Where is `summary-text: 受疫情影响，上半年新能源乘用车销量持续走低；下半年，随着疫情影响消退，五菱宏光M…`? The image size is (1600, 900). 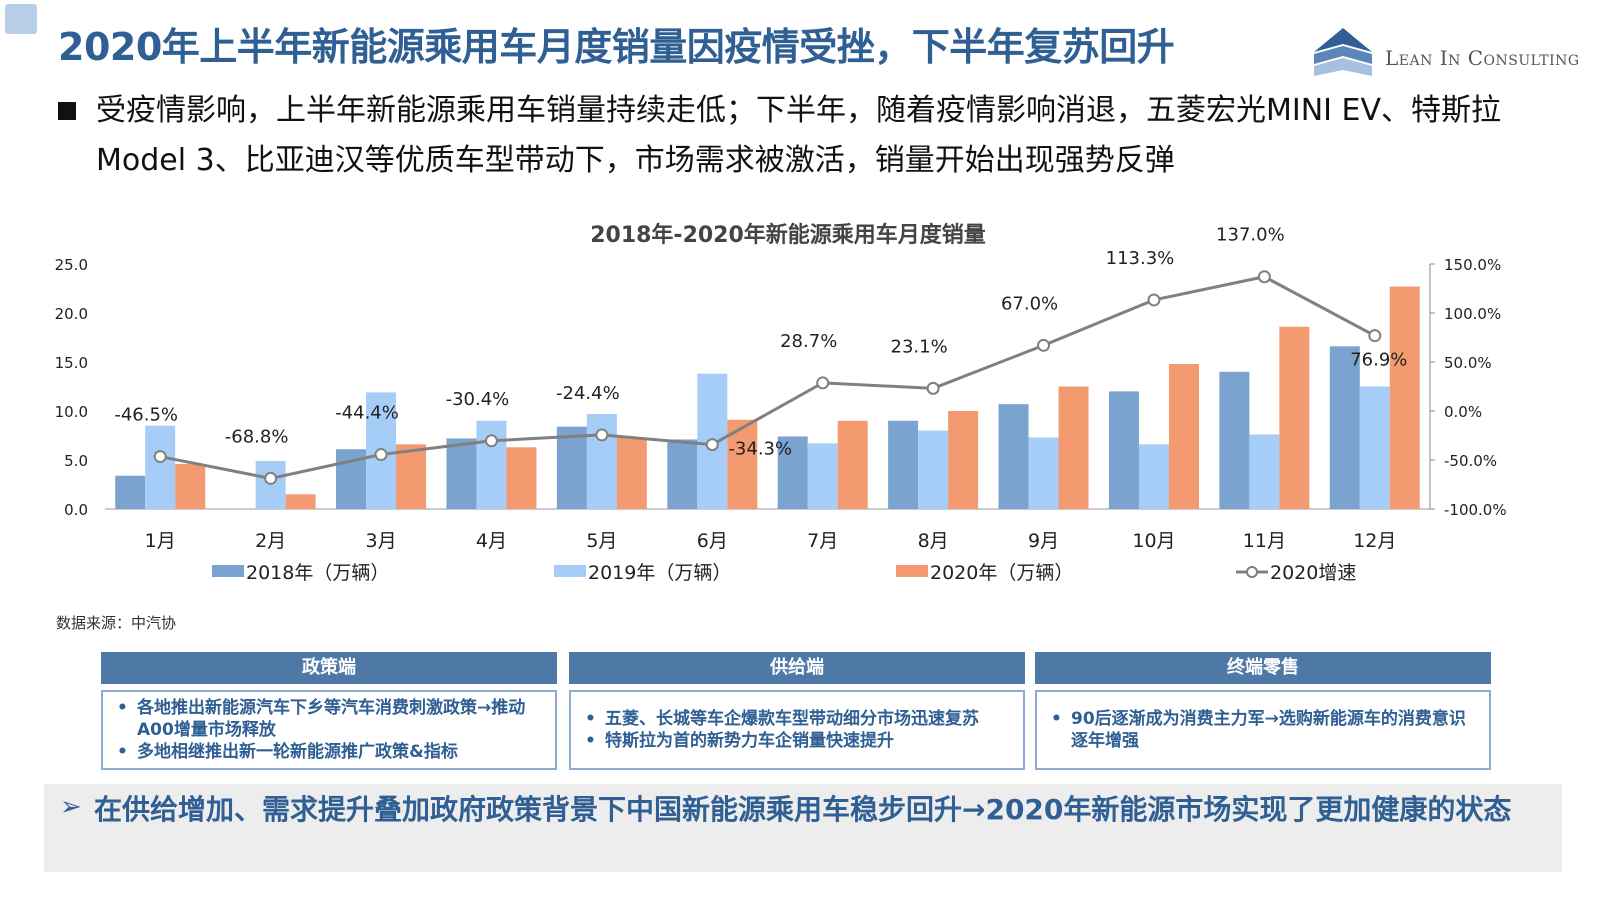 summary-text: 受疫情影响，上半年新能源乘用车销量持续走低；下半年，随着疫情影响消退，五菱宏光M… is located at coordinates (799, 135).